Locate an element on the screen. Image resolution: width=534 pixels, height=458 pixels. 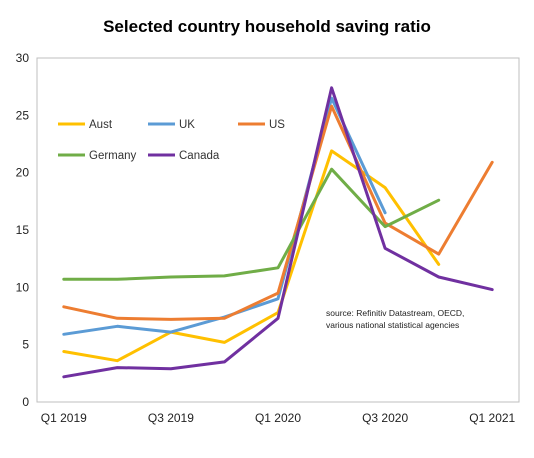
y-tick-label: 0 is located at coordinates (25, 402).